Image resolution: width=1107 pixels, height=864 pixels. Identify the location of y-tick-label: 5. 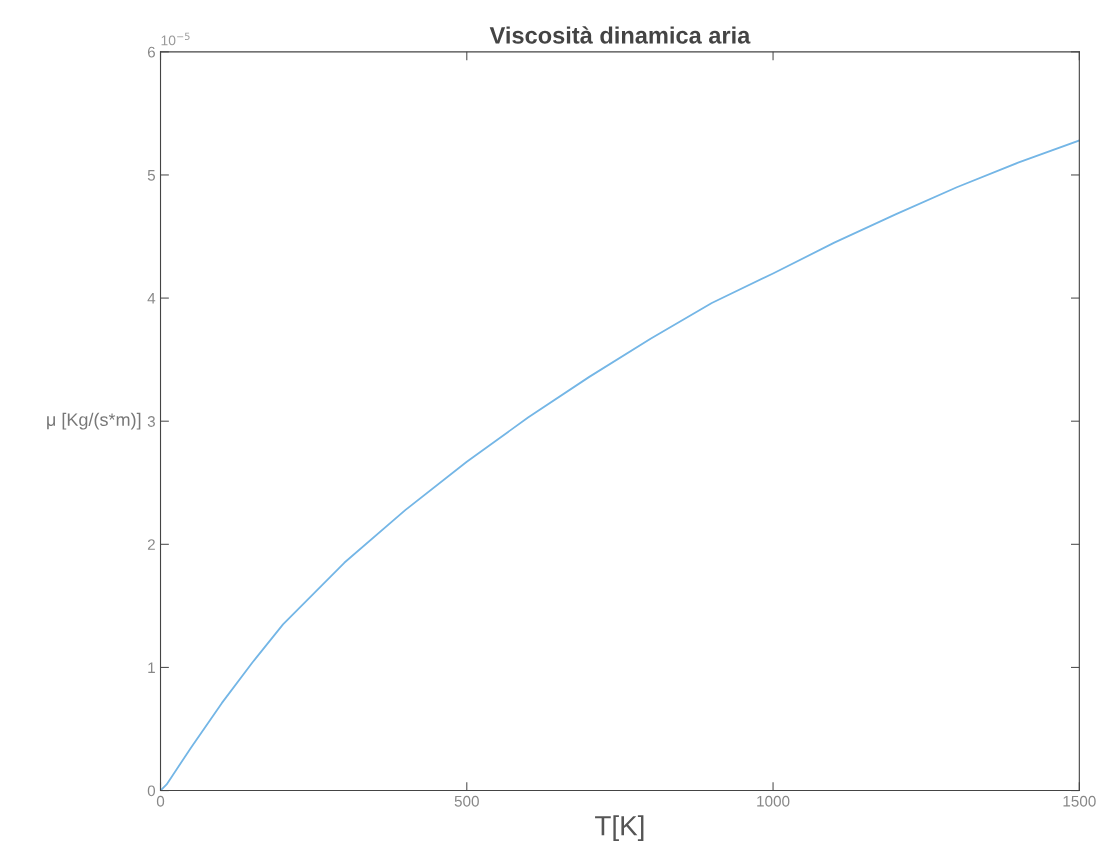
(151, 175).